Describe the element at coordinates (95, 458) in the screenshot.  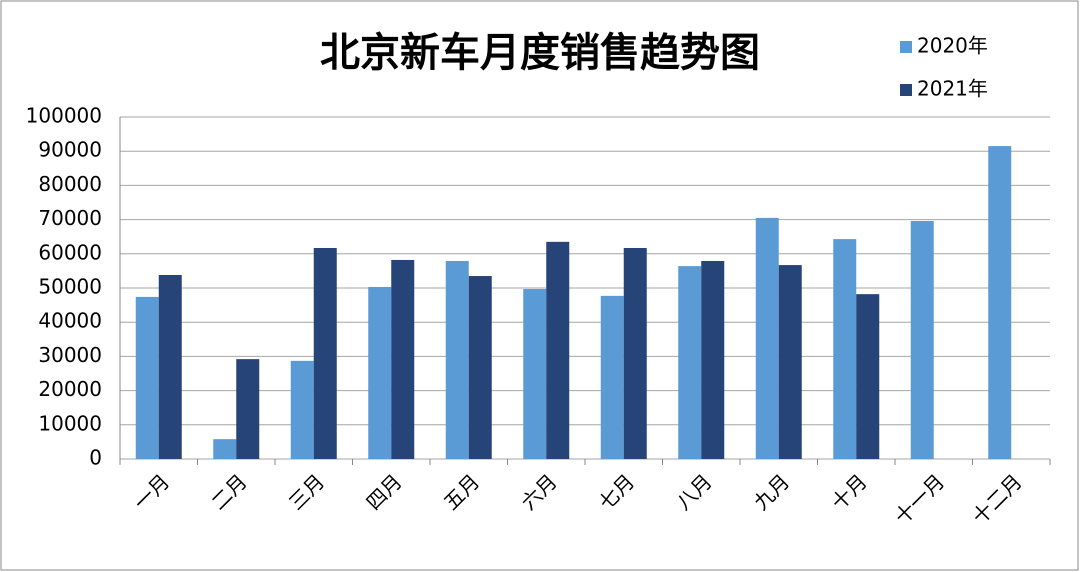
I see `y-tick-label: 0` at that location.